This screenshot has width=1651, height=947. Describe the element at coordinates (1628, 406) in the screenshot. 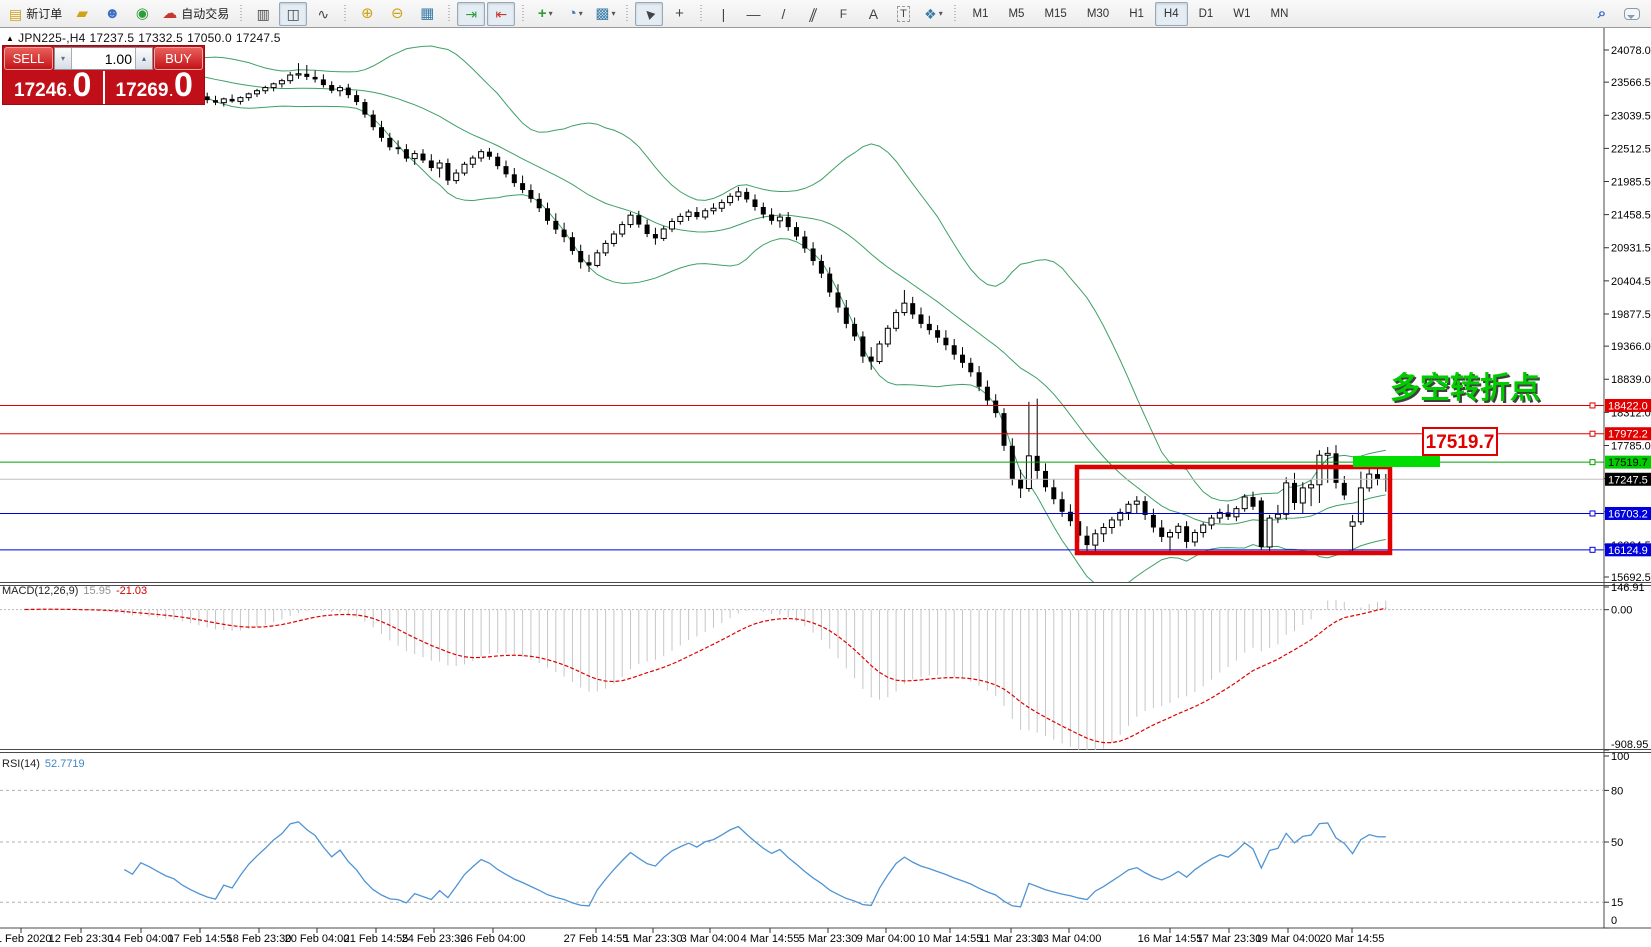

I see `level-price-label: 18422.0` at that location.